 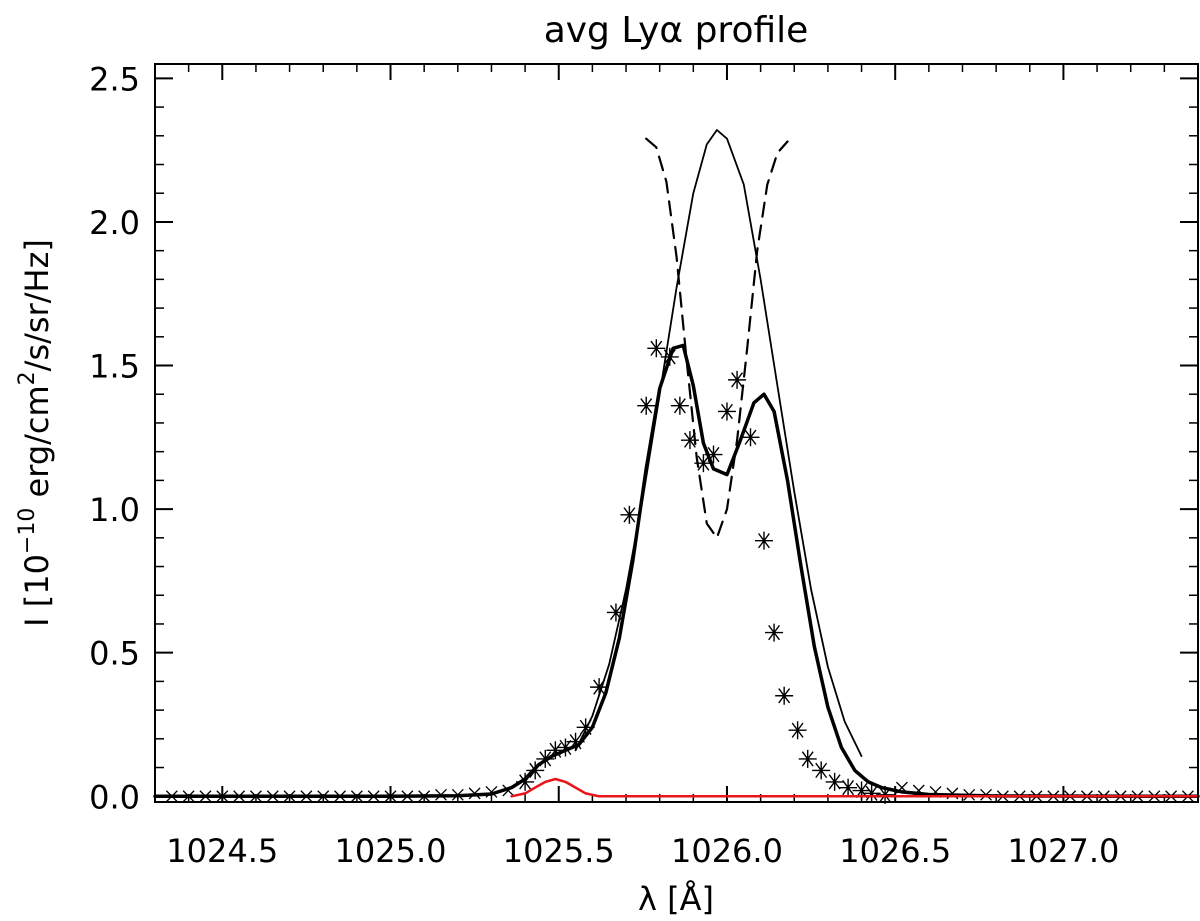 What do you see at coordinates (1063, 851) in the screenshot?
I see `x-tick-label: 1027.0` at bounding box center [1063, 851].